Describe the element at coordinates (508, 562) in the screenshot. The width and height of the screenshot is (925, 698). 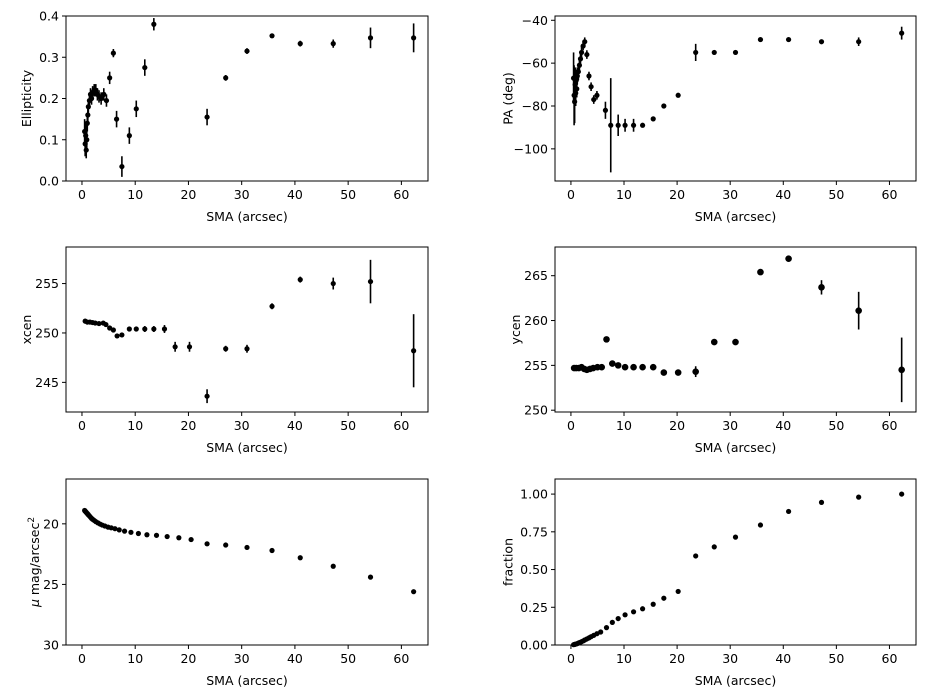
I see `y-axis-label: fraction` at that location.